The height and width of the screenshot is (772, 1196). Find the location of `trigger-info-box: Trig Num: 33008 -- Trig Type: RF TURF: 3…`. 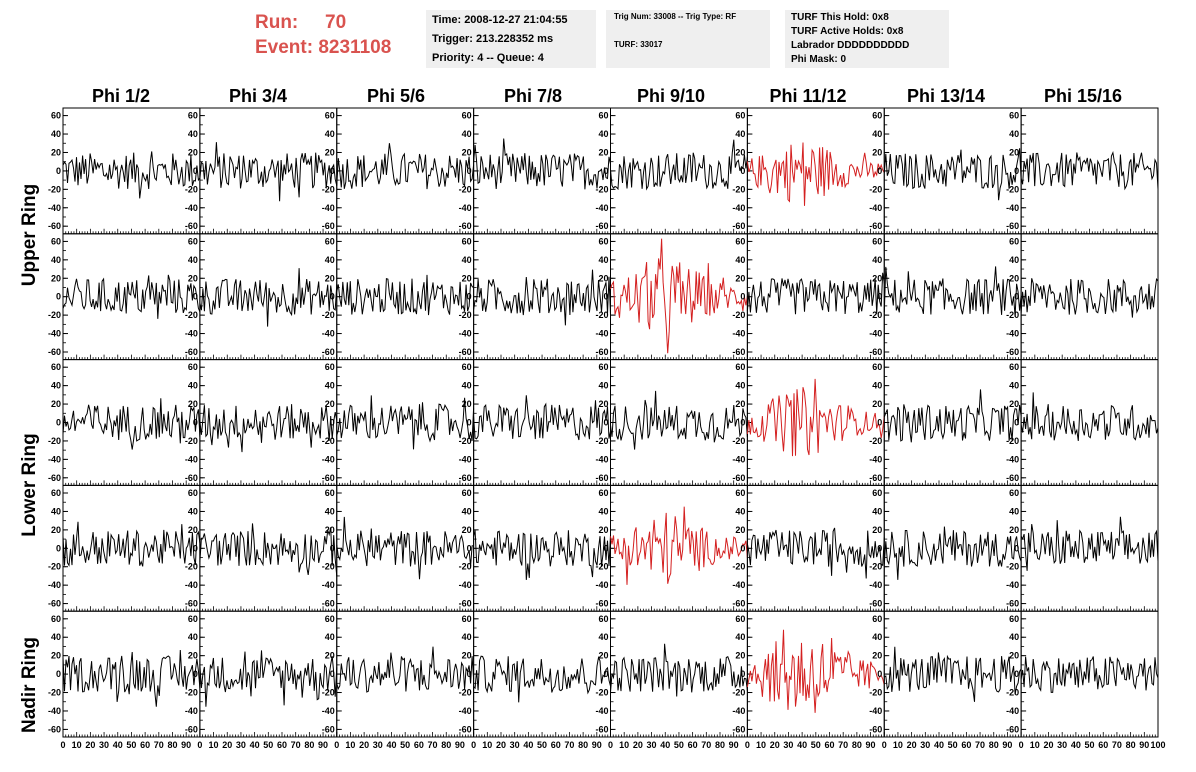

trigger-info-box: Trig Num: 33008 -- Trig Type: RF TURF: 3… is located at coordinates (688, 39).